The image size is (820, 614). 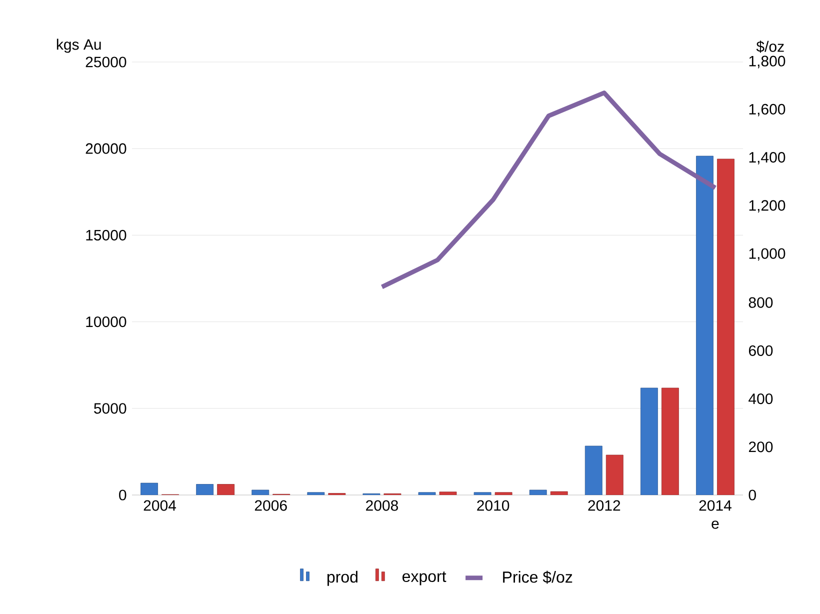 What do you see at coordinates (110, 408) in the screenshot?
I see `y-tick-label: 5000` at bounding box center [110, 408].